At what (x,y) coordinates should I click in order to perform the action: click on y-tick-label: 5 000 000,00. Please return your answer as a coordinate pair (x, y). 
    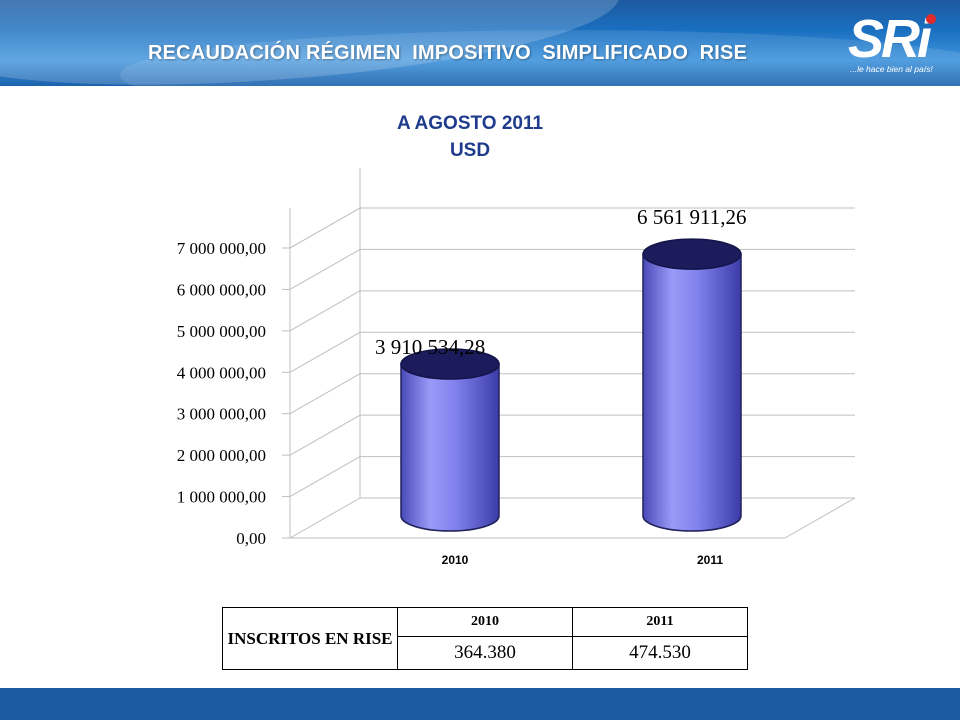
    Looking at the image, I should click on (221, 331).